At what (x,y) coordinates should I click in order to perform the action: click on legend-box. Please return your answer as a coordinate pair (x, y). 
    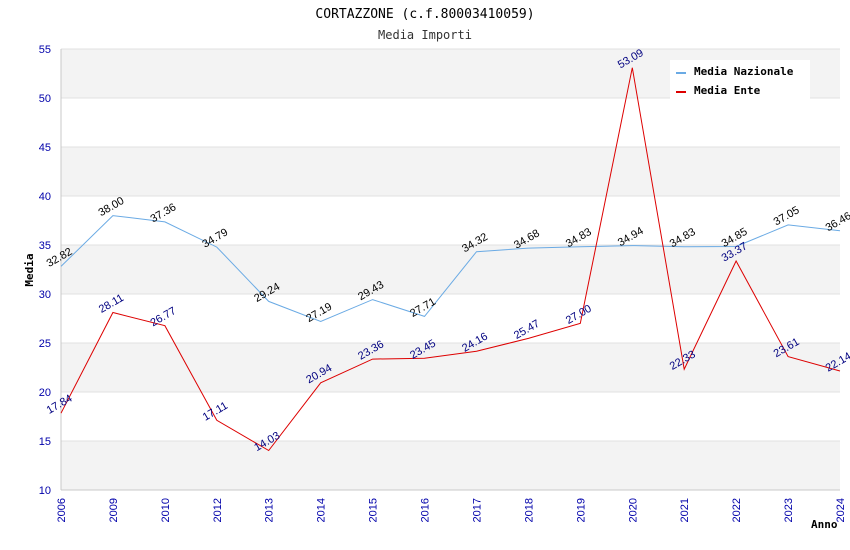
    Looking at the image, I should click on (740, 81).